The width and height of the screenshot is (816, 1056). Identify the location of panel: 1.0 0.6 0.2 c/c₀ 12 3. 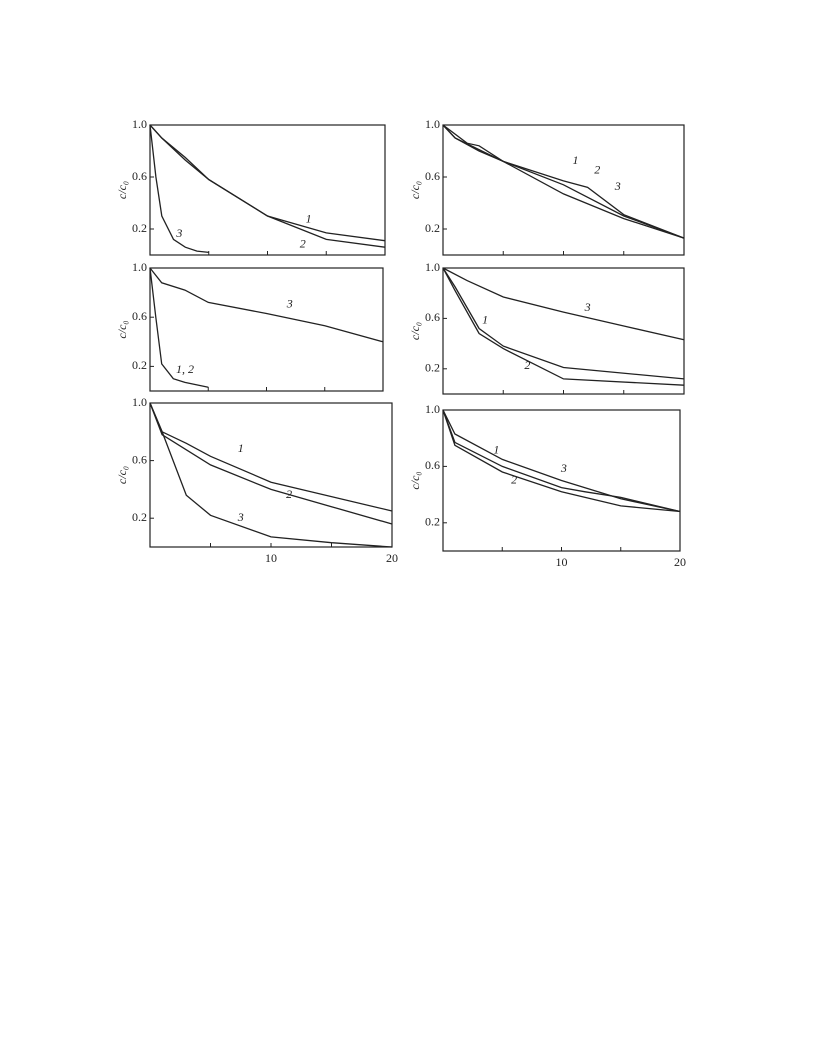
(250, 186).